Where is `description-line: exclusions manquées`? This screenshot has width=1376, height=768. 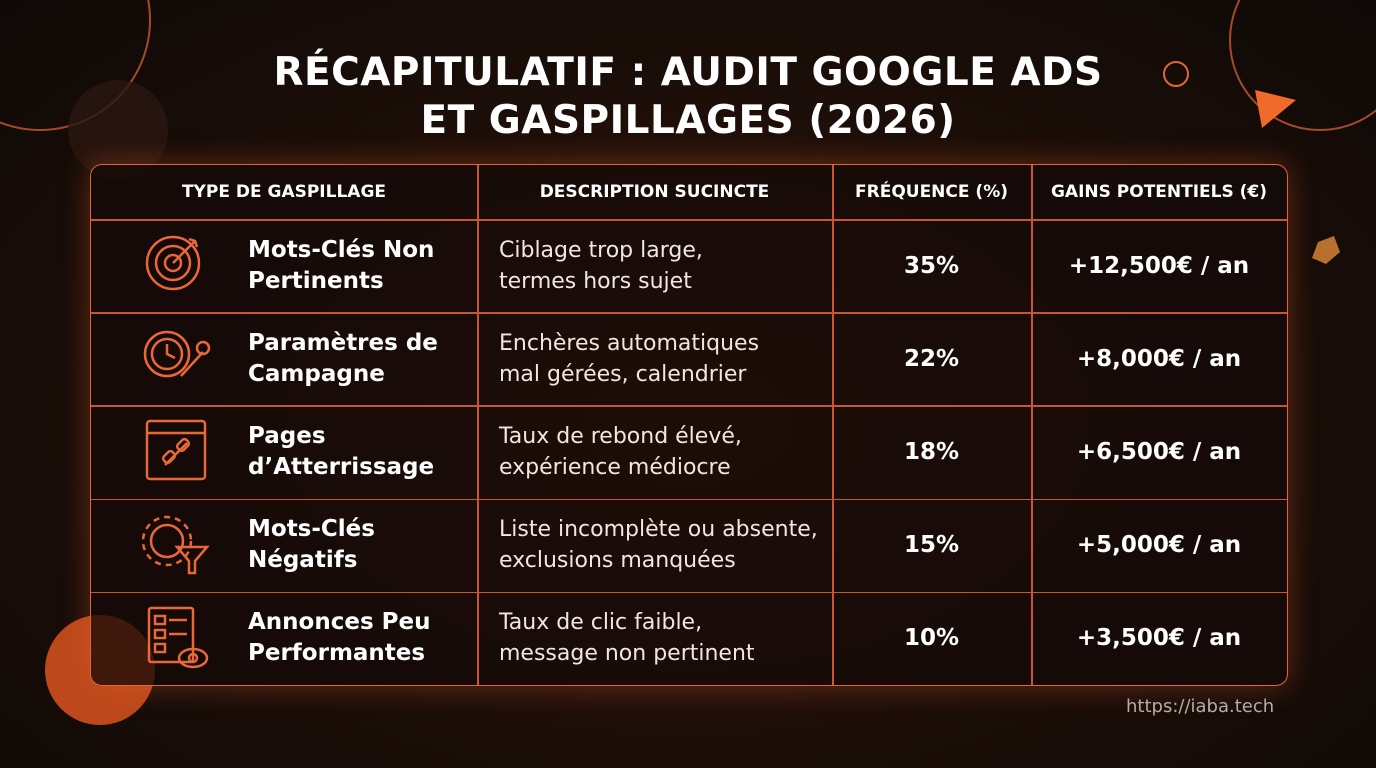 description-line: exclusions manquées is located at coordinates (617, 561).